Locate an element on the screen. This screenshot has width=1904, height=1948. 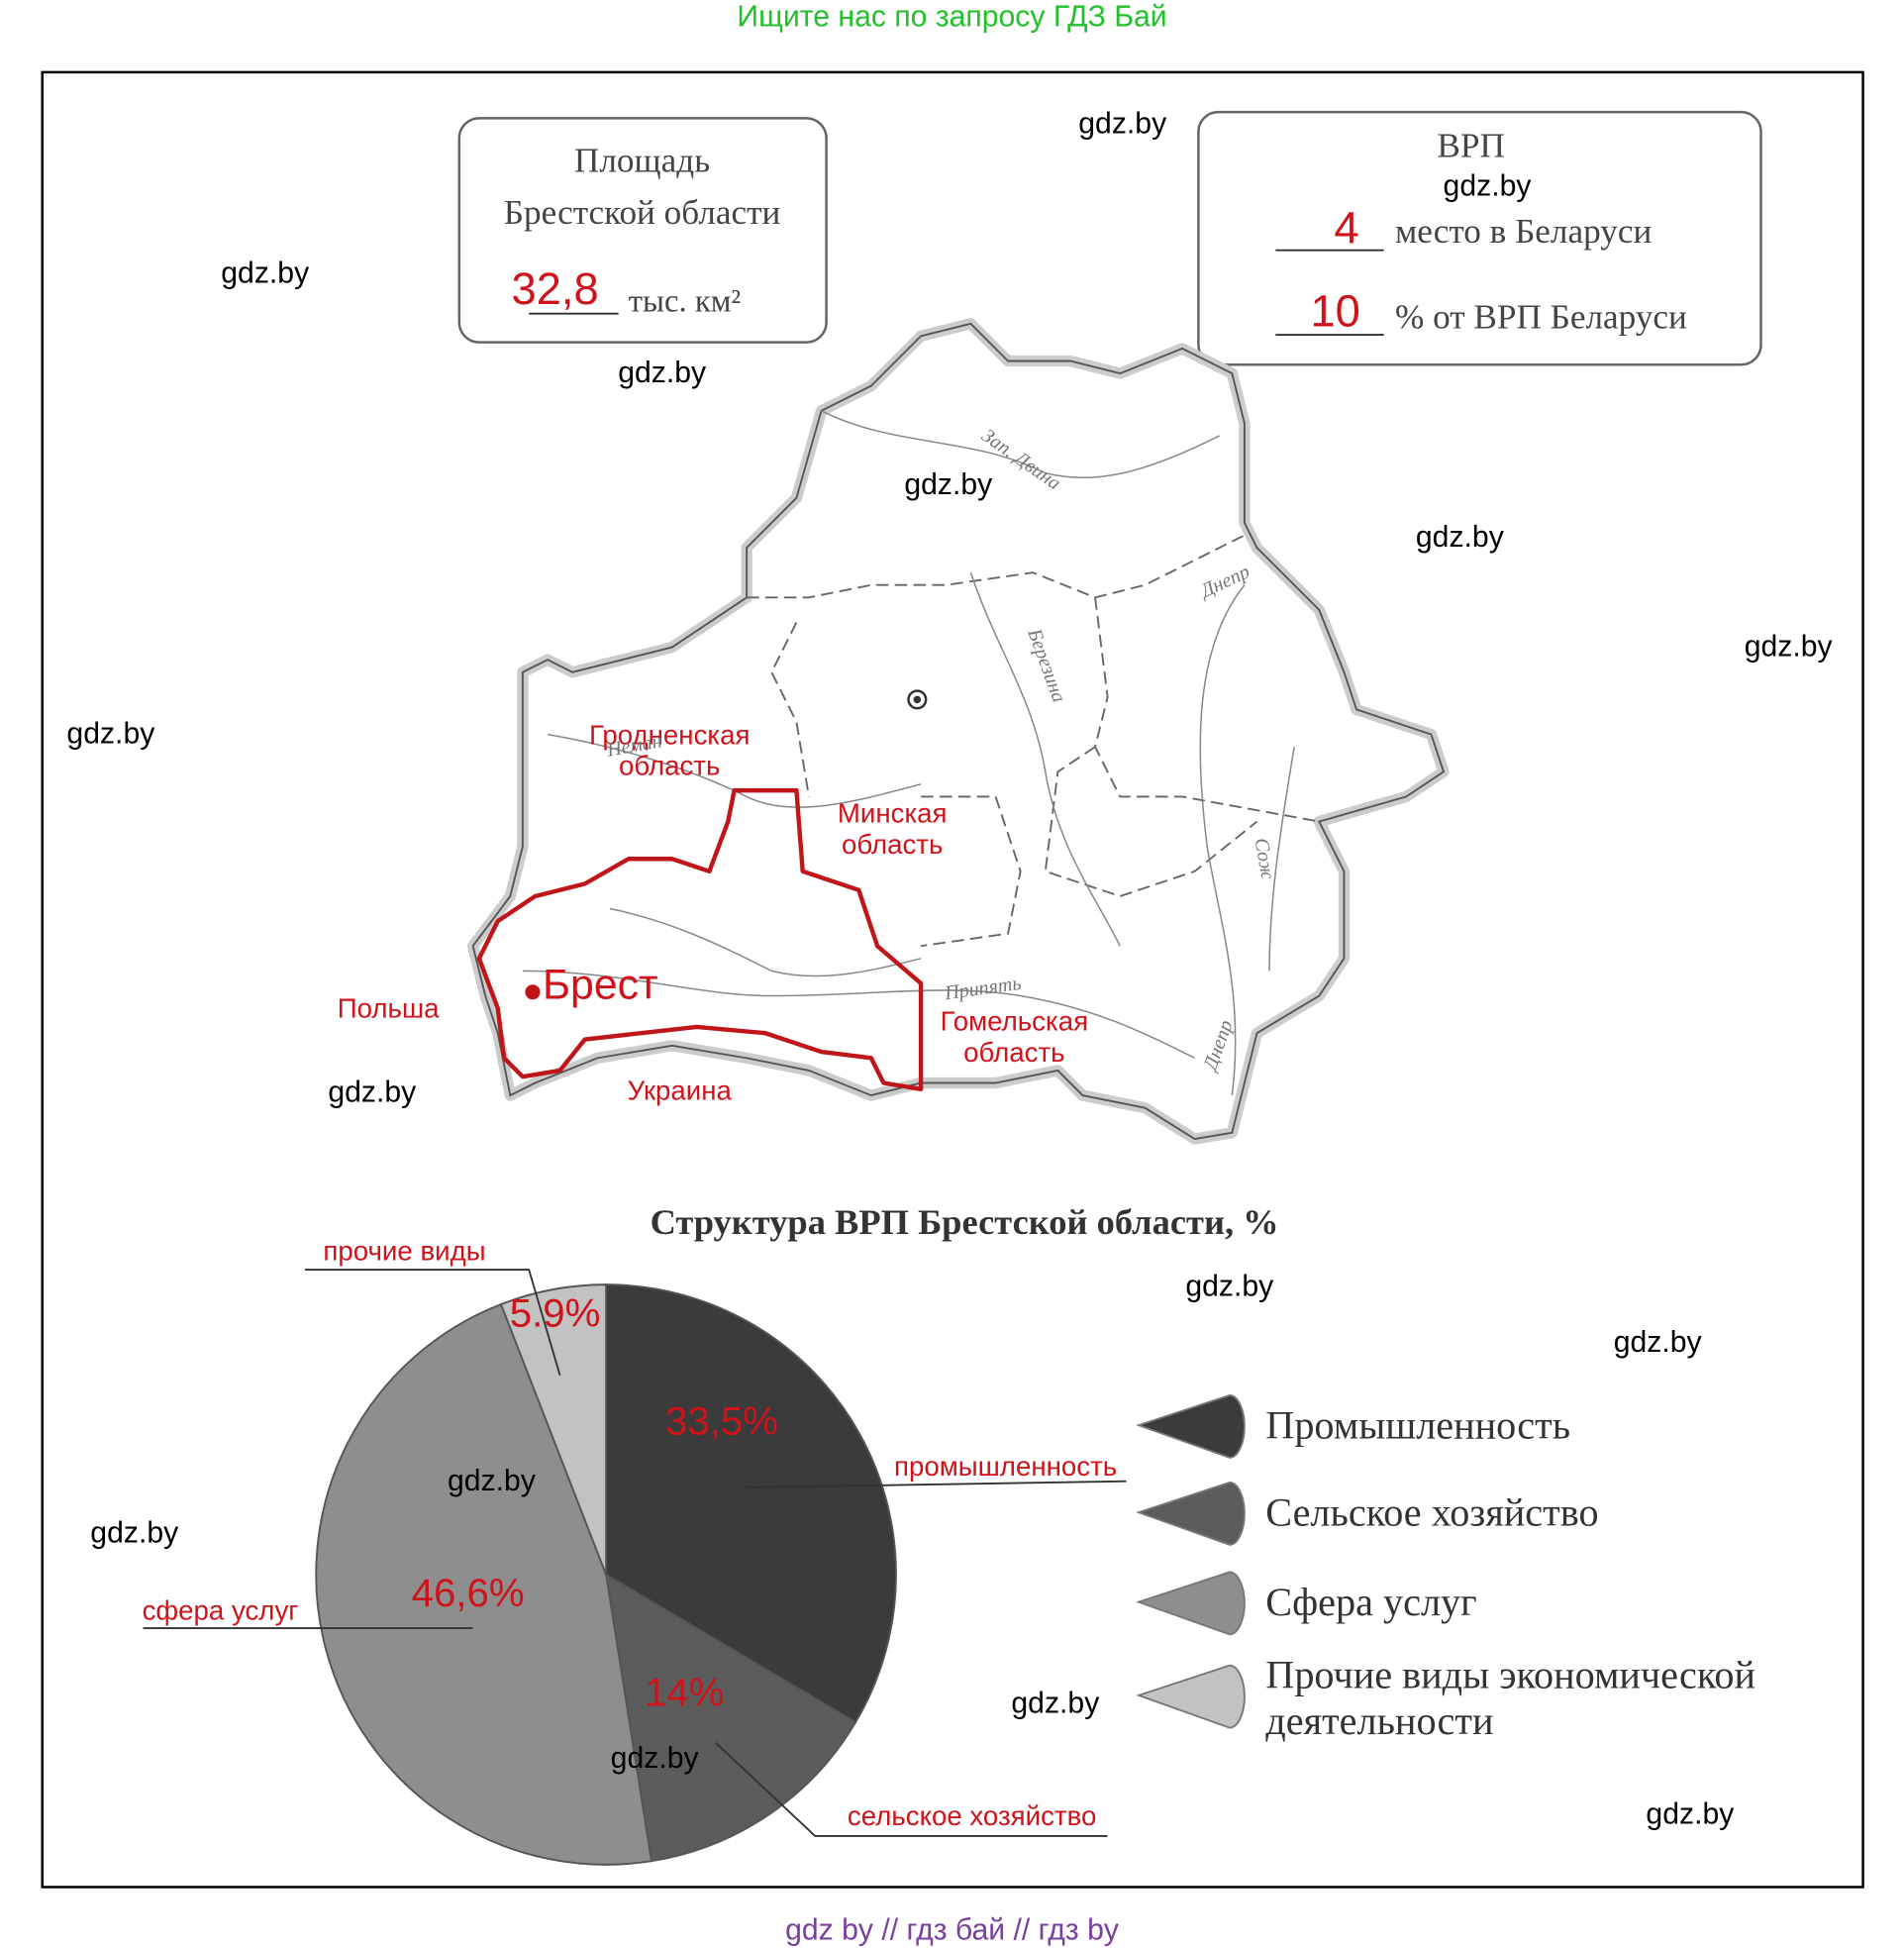
area-box is located at coordinates (642, 230).